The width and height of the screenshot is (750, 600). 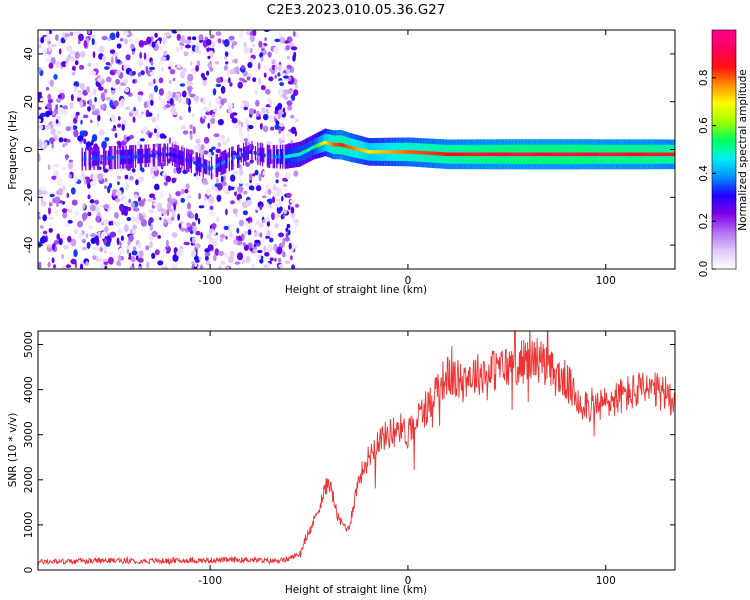 I want to click on colorbar-tick-label: 0.8, so click(x=704, y=77).